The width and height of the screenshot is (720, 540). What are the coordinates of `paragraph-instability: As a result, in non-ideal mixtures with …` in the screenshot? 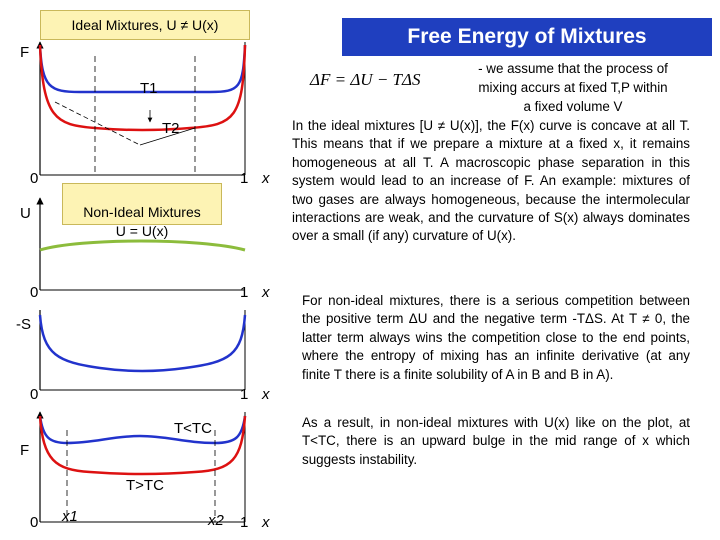 It's located at (496, 441).